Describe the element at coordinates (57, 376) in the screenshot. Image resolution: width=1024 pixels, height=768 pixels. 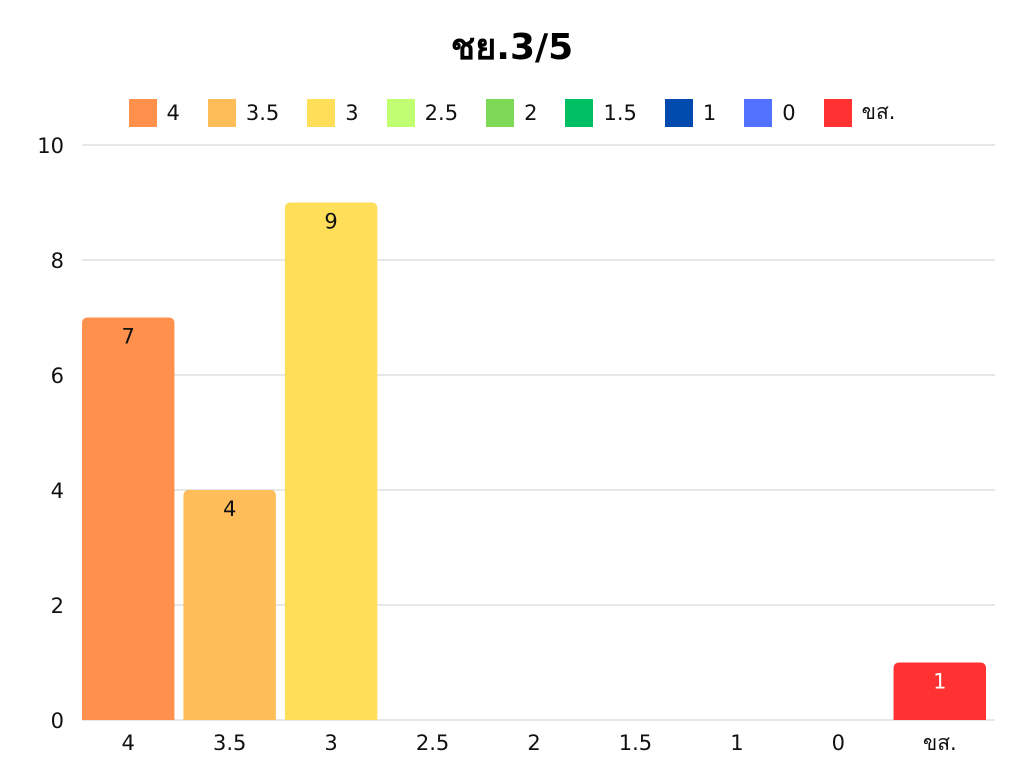
I see `y-tick-label: 6` at that location.